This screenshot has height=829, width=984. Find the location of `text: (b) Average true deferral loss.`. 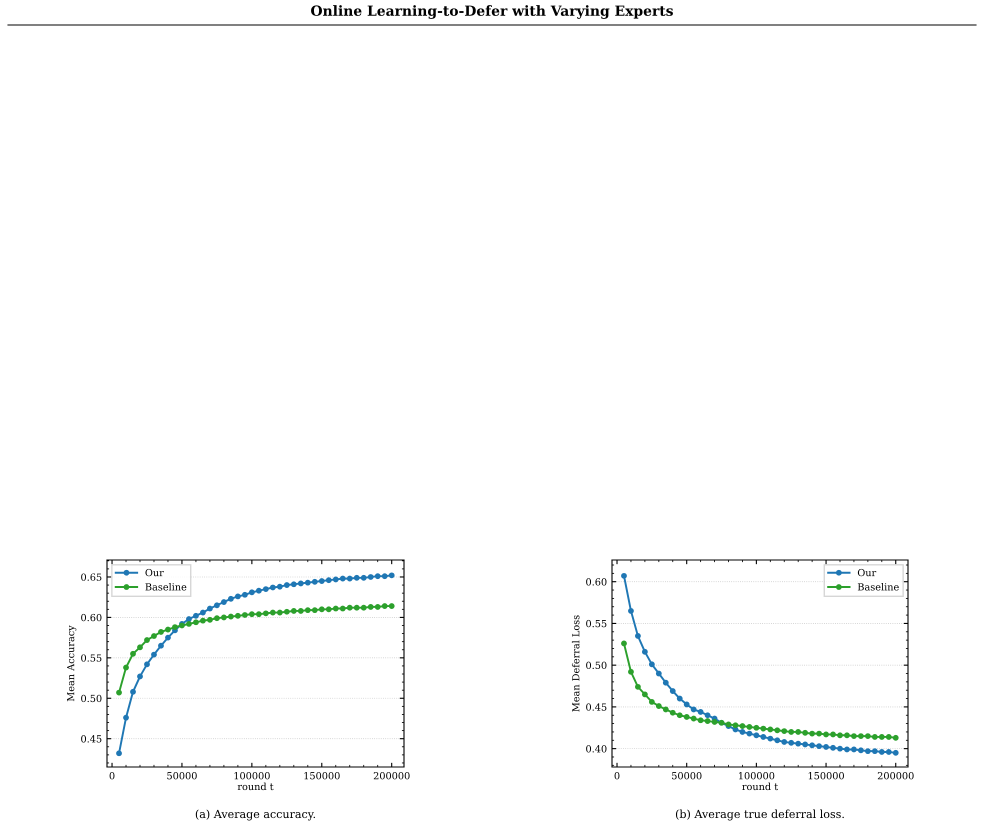

text: (b) Average true deferral loss. is located at coordinates (760, 815).